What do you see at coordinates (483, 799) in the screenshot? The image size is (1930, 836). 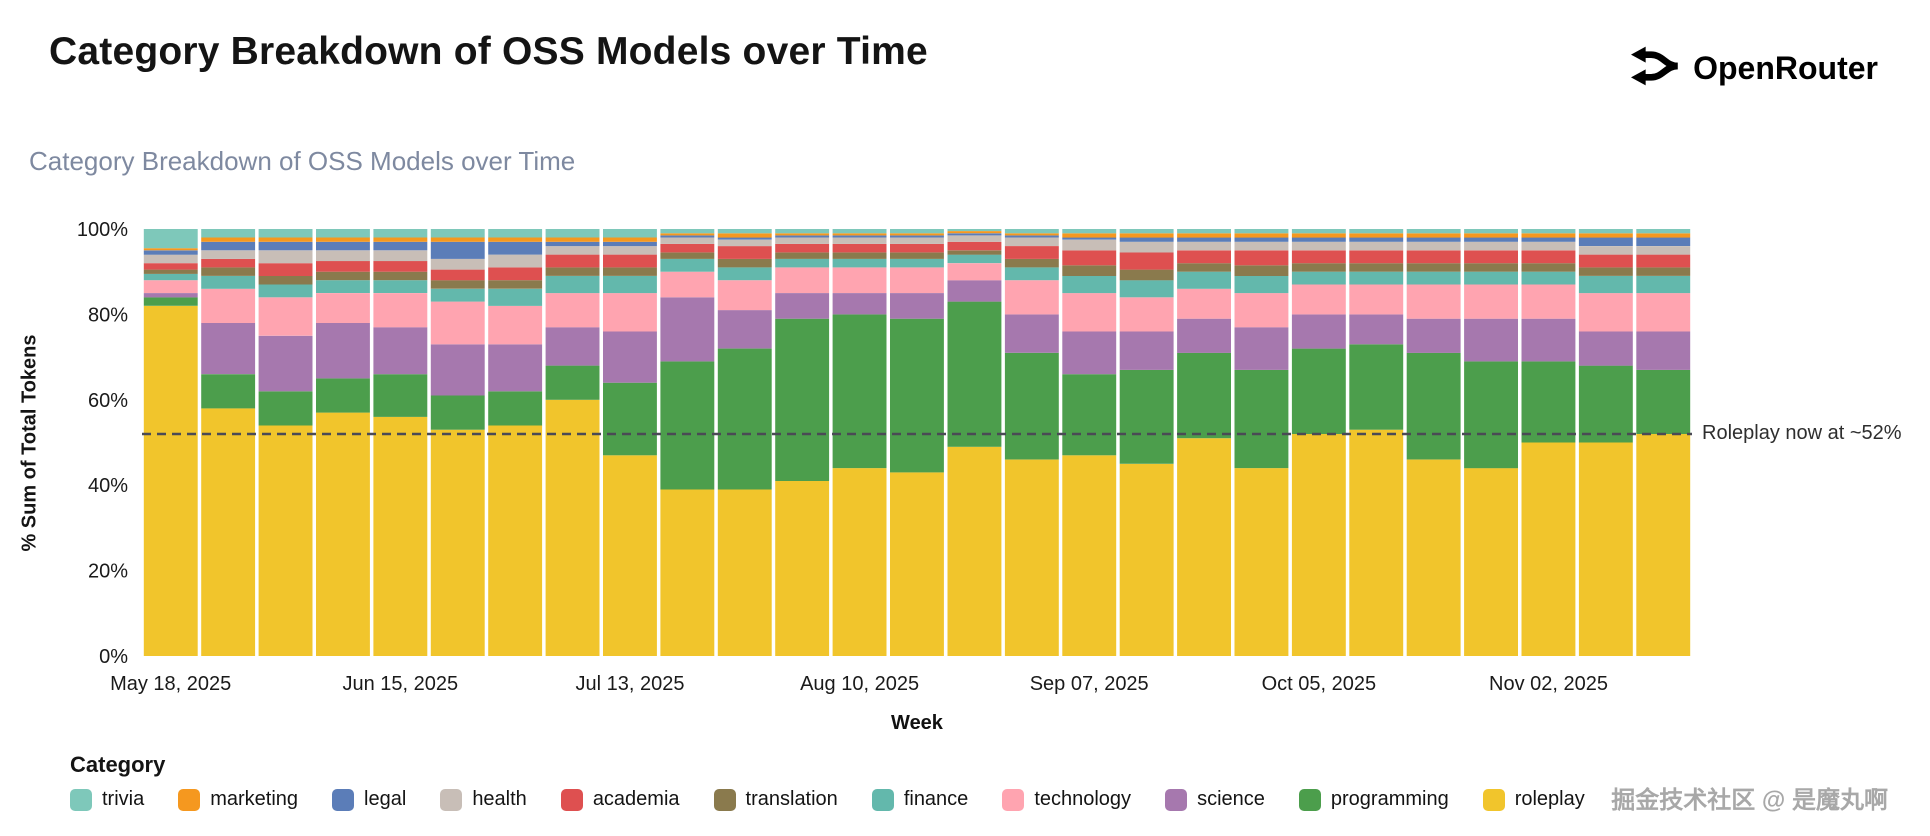 I see `legend-item-health: health` at bounding box center [483, 799].